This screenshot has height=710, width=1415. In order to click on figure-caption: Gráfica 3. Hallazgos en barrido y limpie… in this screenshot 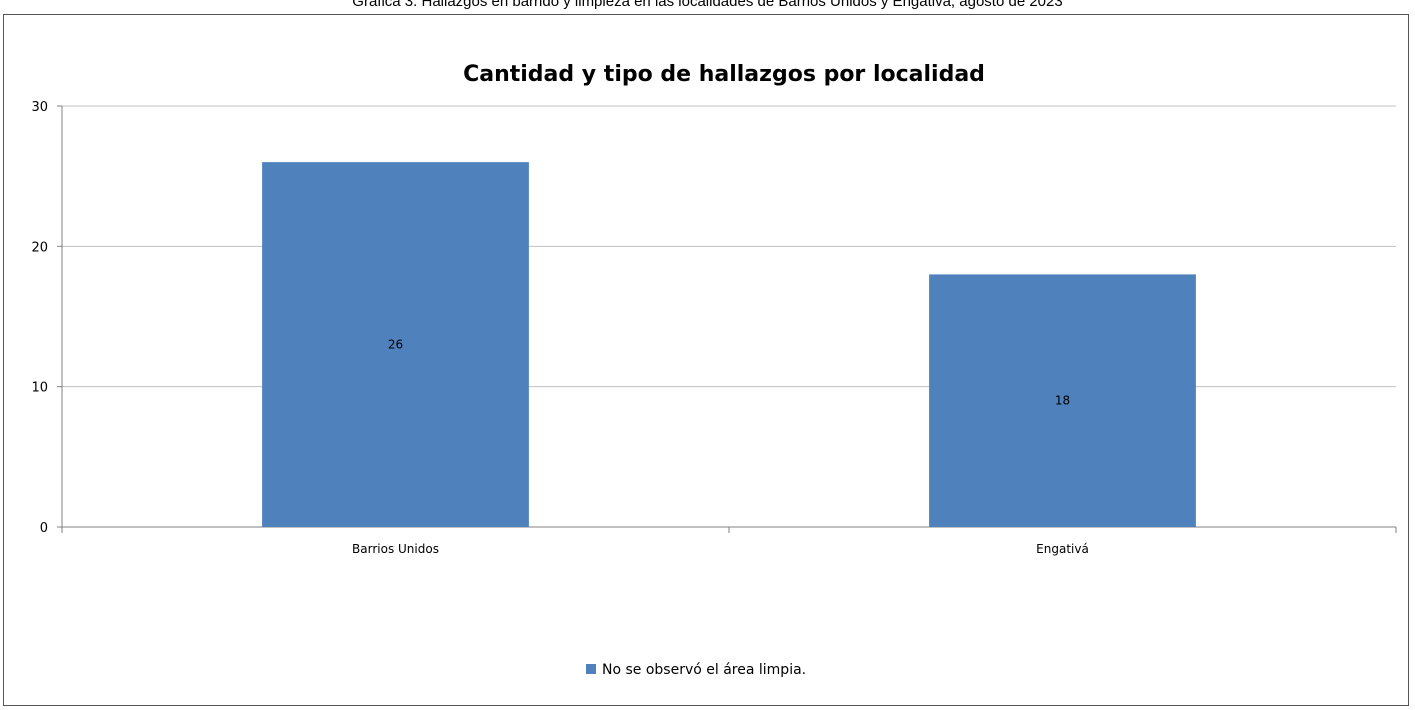, I will do `click(707, 5)`.